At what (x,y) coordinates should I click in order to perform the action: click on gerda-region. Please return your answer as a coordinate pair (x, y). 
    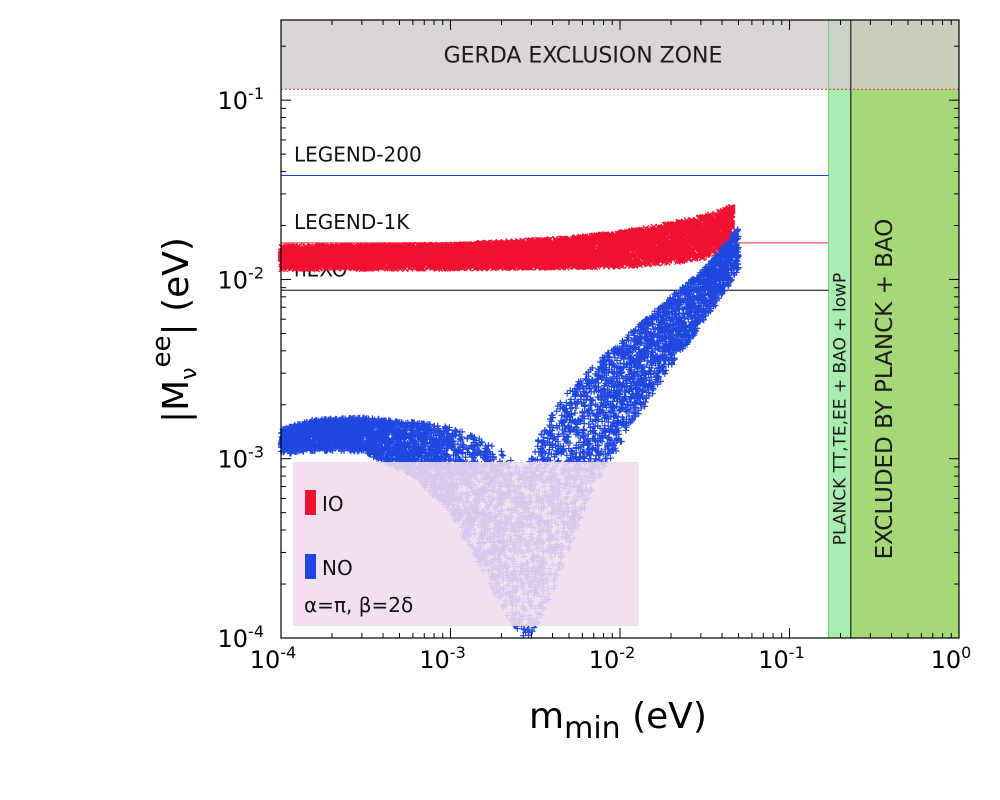
    Looking at the image, I should click on (620, 55).